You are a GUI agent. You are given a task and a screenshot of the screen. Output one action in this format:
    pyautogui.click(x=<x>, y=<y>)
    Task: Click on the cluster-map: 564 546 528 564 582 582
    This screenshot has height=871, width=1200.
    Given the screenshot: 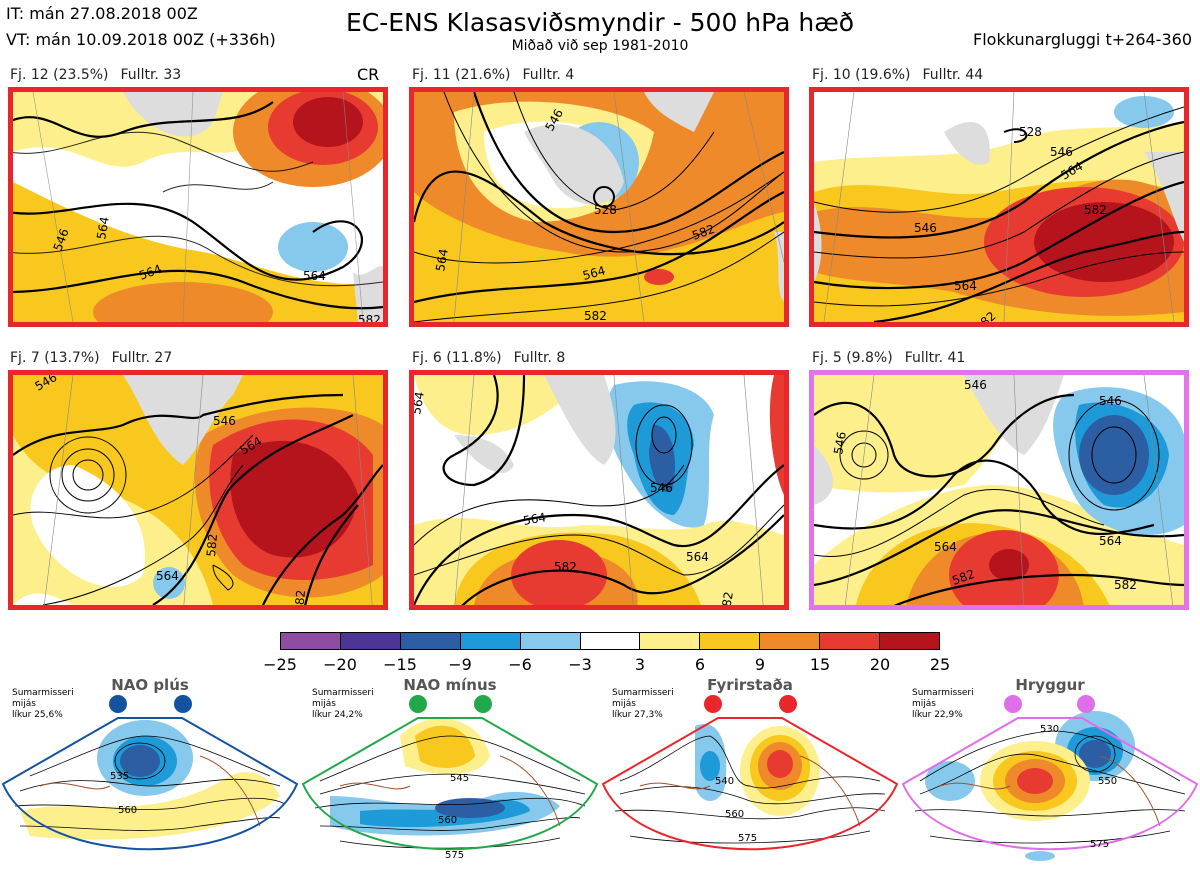 What is the action you would take?
    pyautogui.click(x=599, y=207)
    